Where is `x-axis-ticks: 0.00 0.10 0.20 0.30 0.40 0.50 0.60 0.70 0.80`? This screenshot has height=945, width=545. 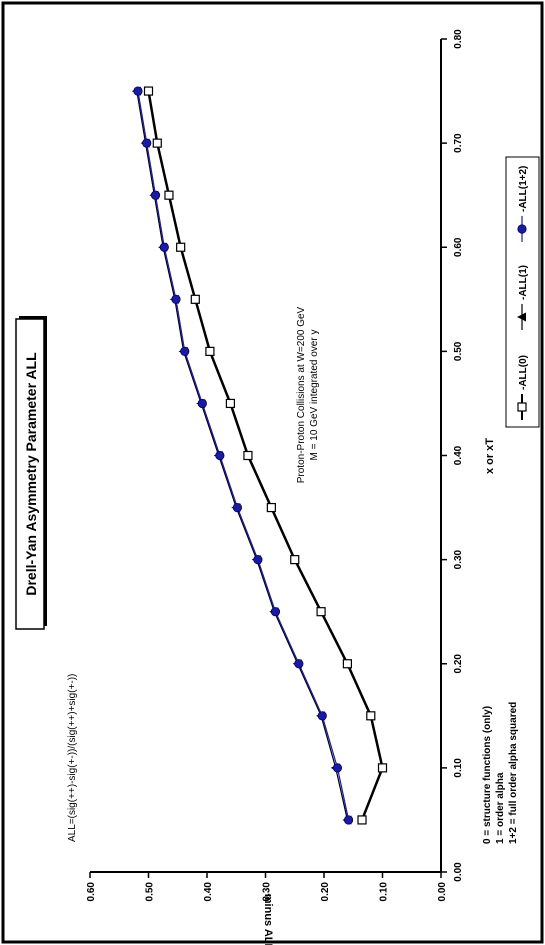 x-axis-ticks: 0.00 0.10 0.20 0.30 0.40 0.50 0.60 0.70 0.80 is located at coordinates (452, 455).